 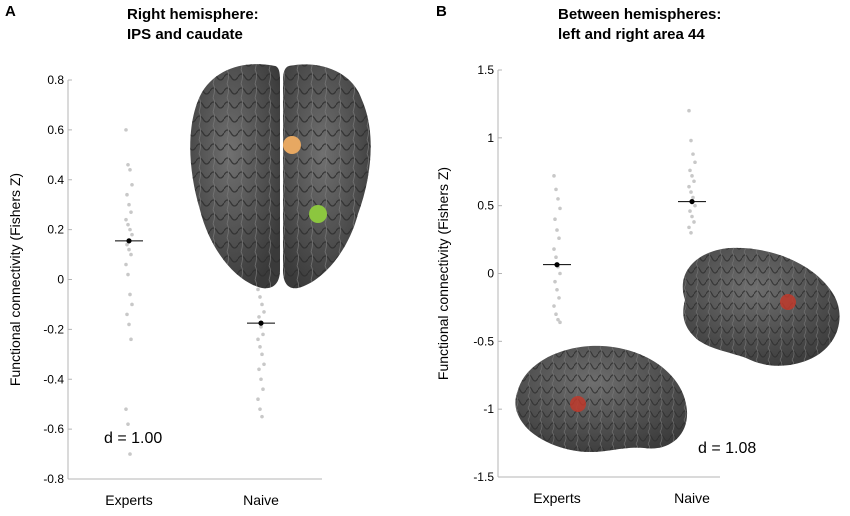 I want to click on chart-b-y-tick-label: 1.5, so click(x=485, y=70).